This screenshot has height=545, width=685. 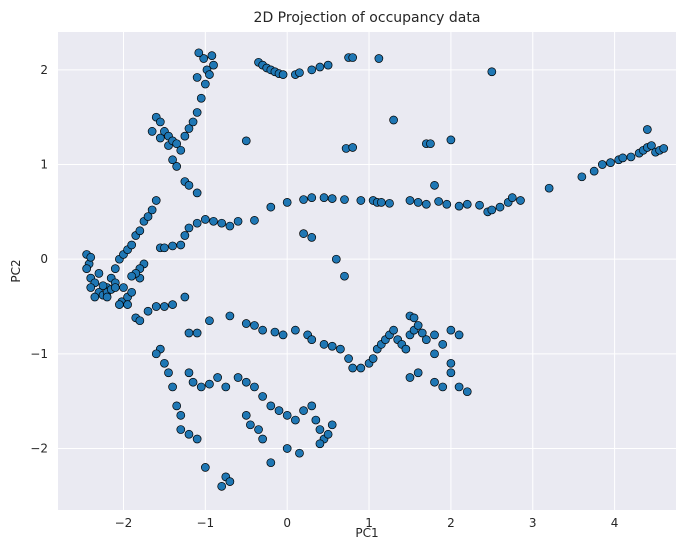 What do you see at coordinates (124, 523) in the screenshot?
I see `x-tick-label: −2` at bounding box center [124, 523].